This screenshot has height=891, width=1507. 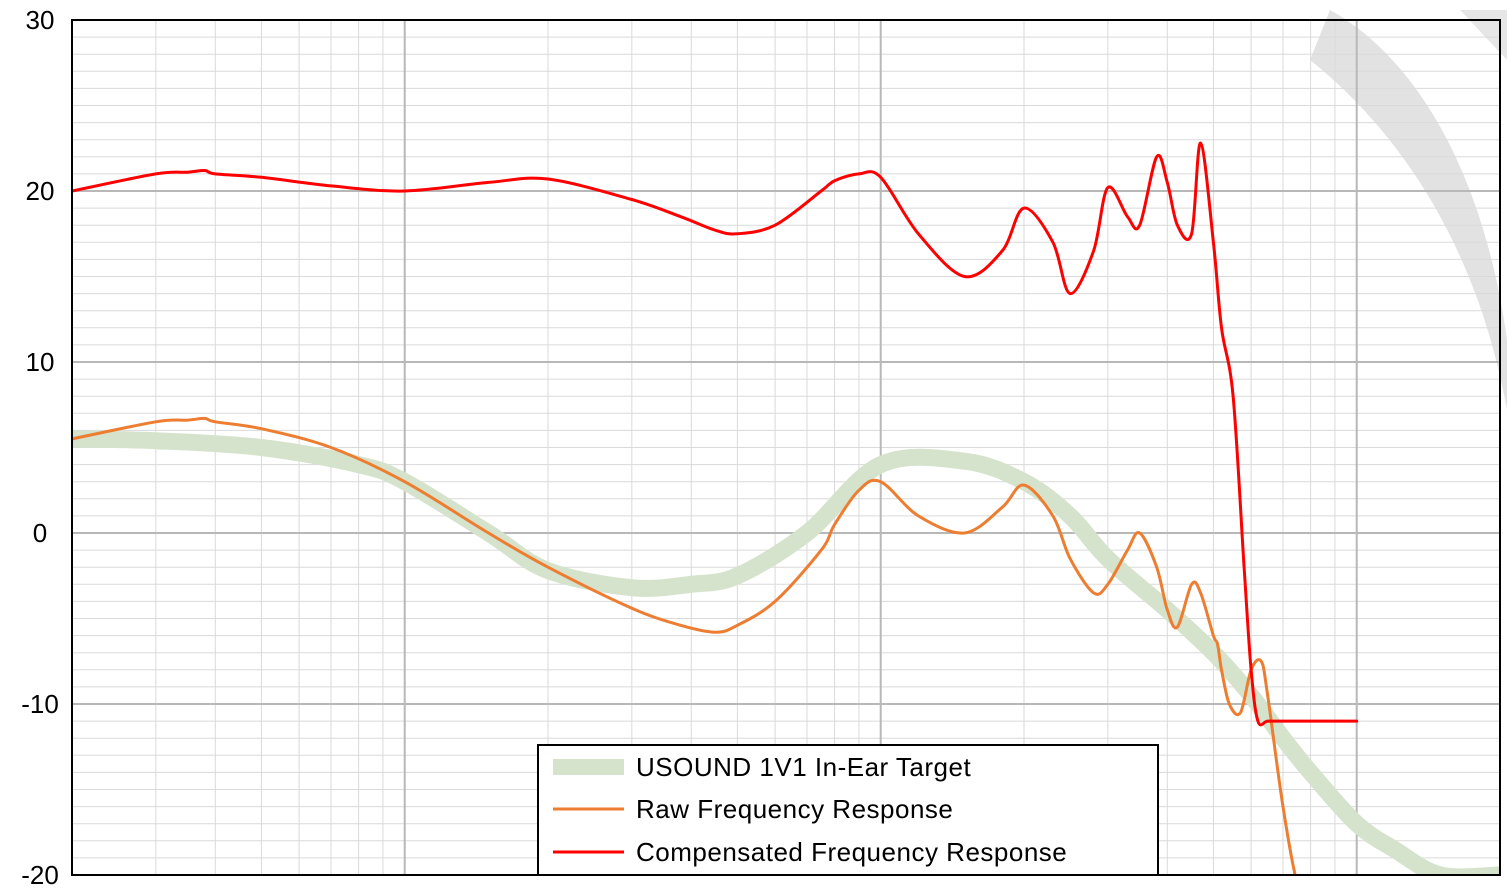 I want to click on legend-label-raw: Raw Frequency Response, so click(x=794, y=809).